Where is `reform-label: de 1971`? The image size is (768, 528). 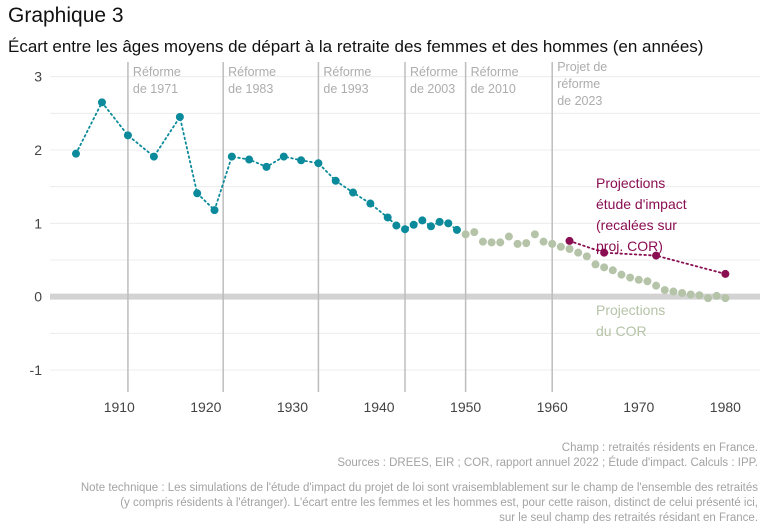 reform-label: de 1971 is located at coordinates (155, 89).